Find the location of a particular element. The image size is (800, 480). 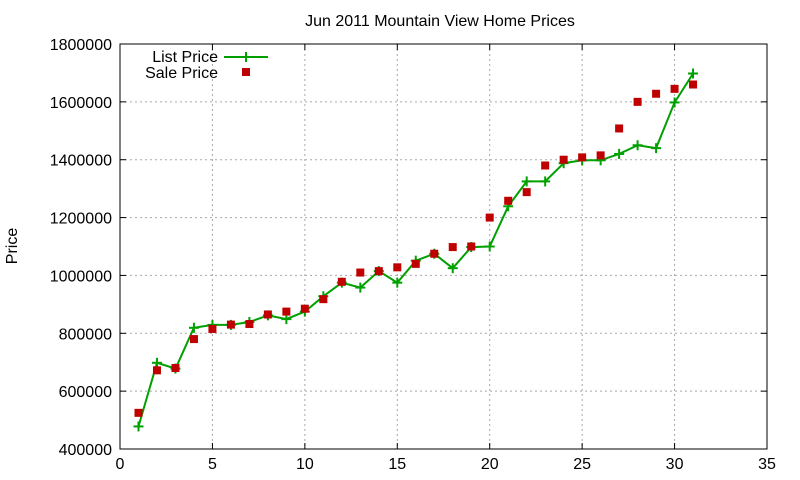

legend-label-sale-price: Sale Price is located at coordinates (181, 73).